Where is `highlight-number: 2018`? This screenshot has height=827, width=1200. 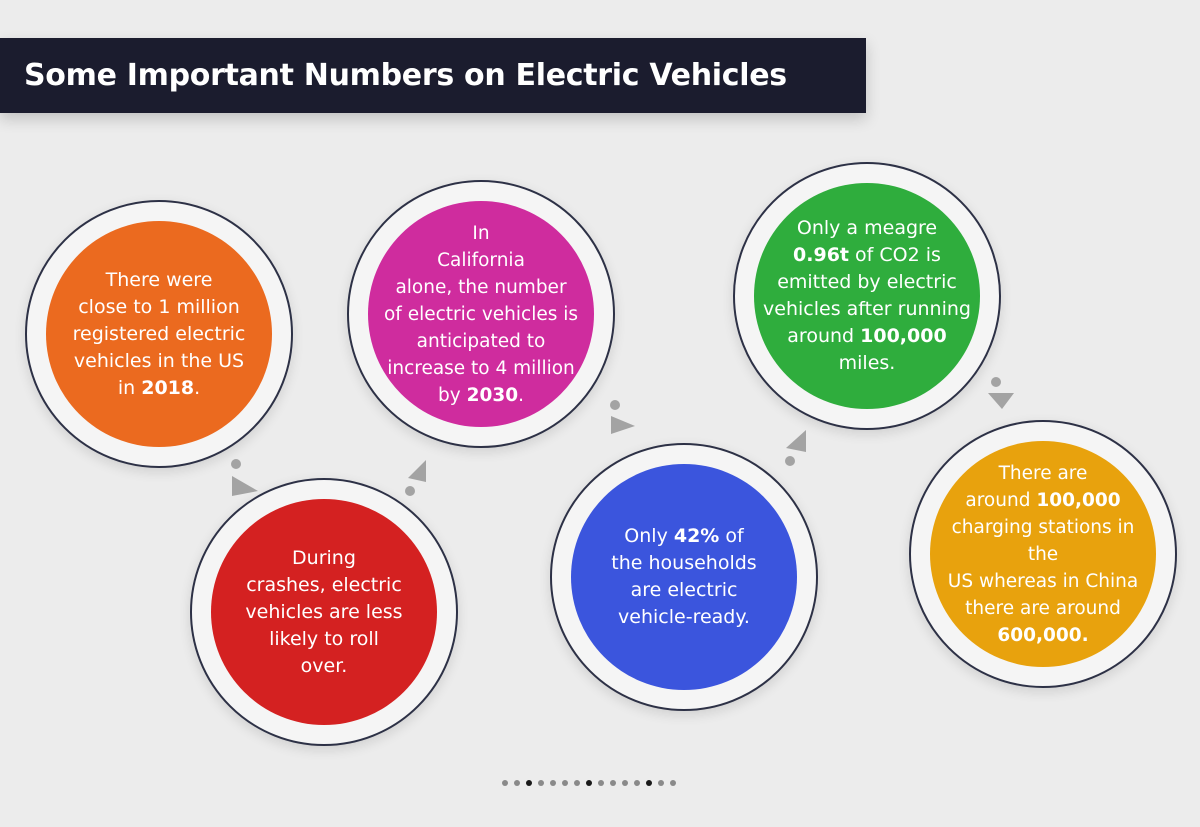 highlight-number: 2018 is located at coordinates (168, 387).